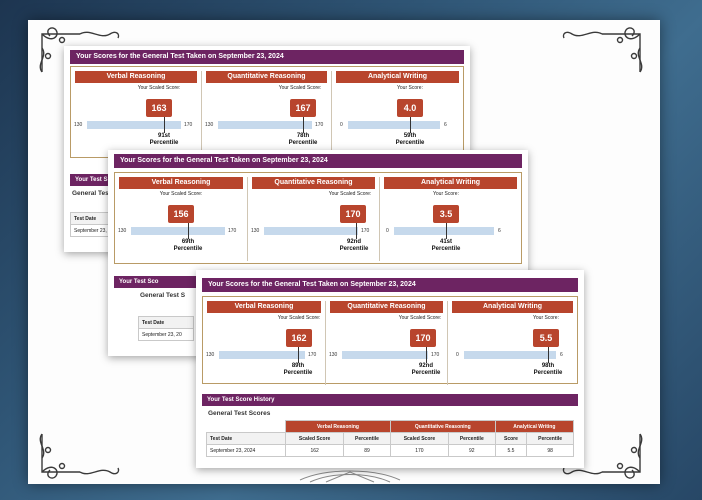 The height and width of the screenshot is (500, 702). I want to click on history-banner: Your Test Sco, so click(156, 282).